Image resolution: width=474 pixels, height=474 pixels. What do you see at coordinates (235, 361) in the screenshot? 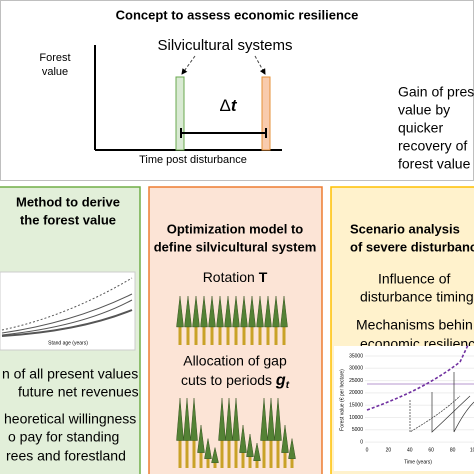
I see `allocation: Allocation of gap` at bounding box center [235, 361].